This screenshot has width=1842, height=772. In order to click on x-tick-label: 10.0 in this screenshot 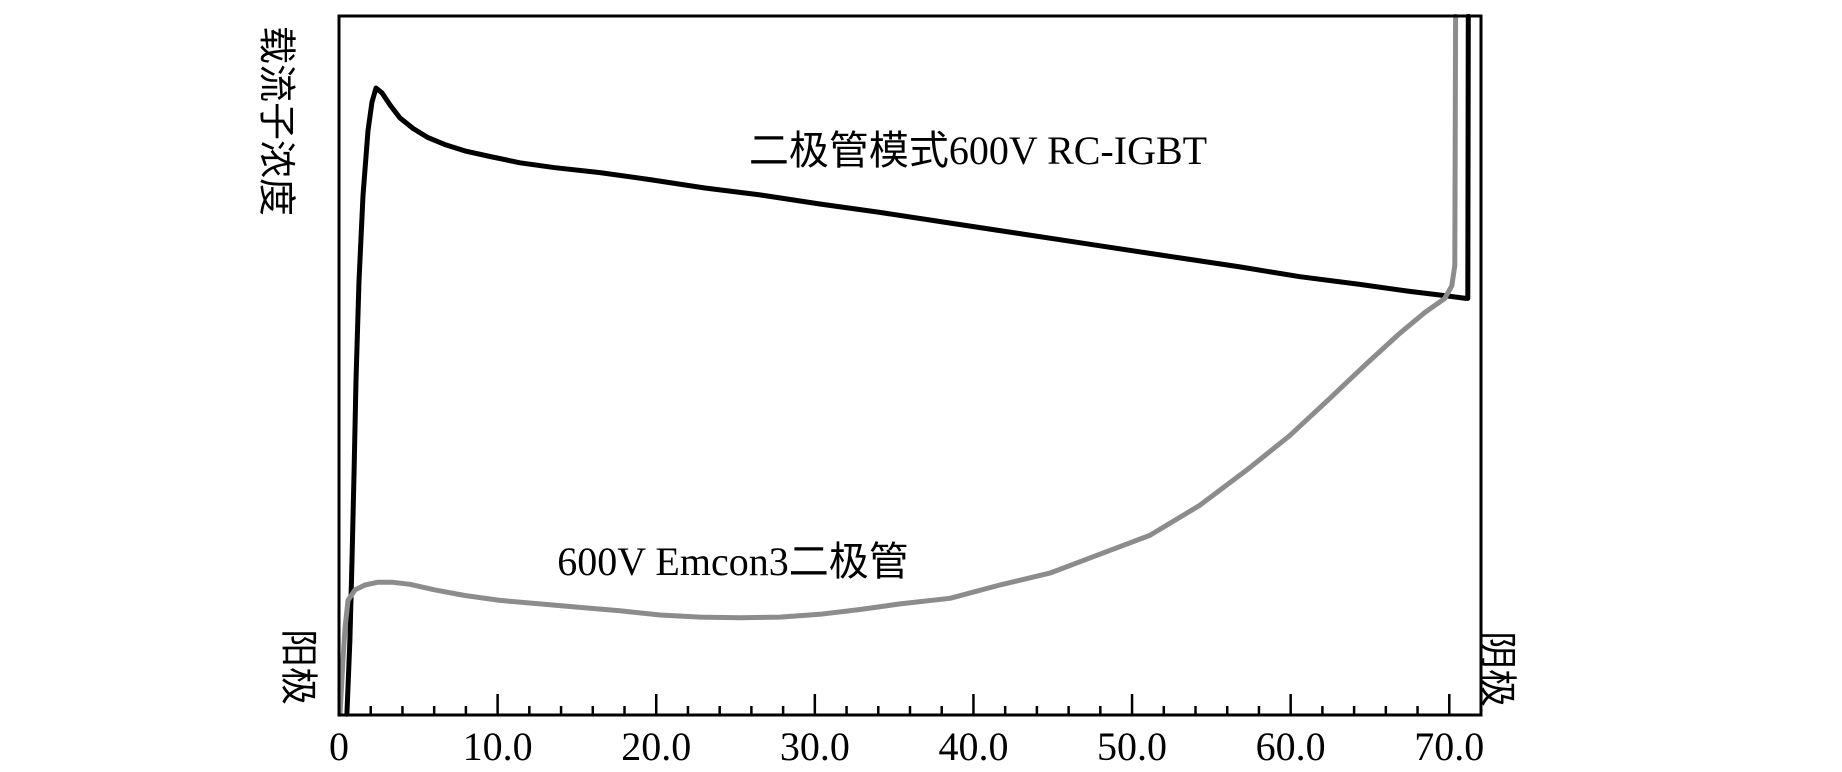, I will do `click(498, 746)`.